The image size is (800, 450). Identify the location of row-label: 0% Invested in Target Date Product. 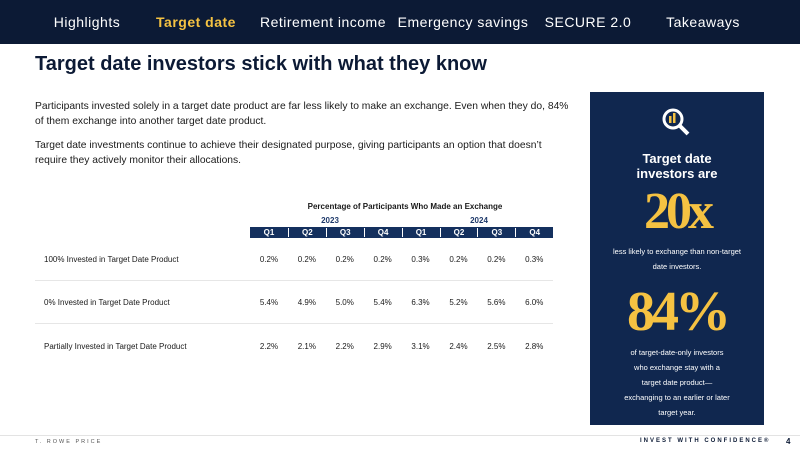
(107, 302).